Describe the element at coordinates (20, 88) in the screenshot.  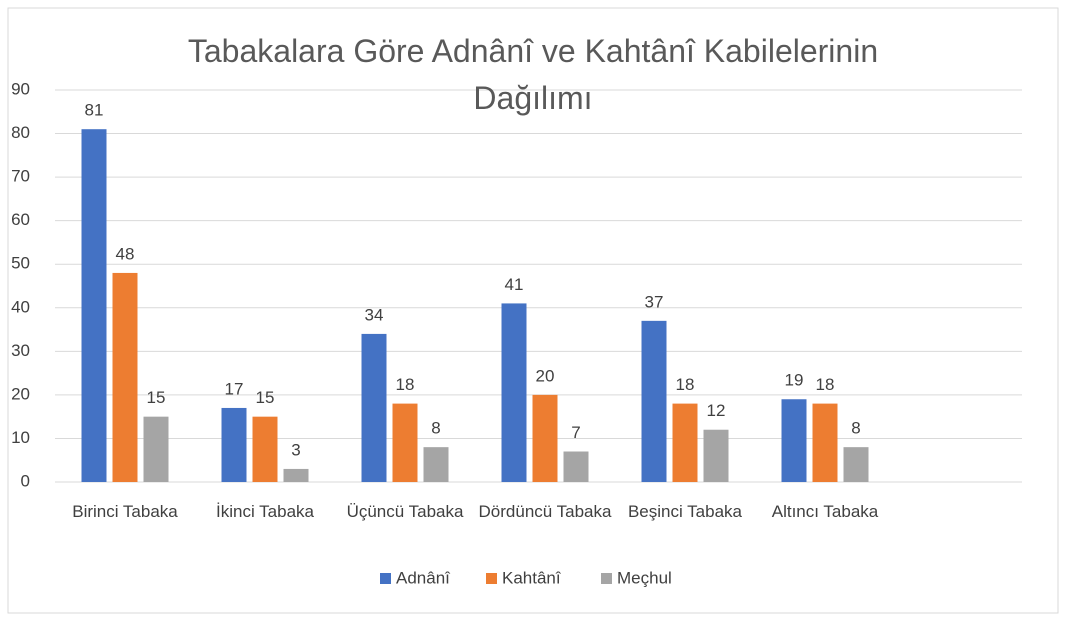
I see `y-tick-label: 90` at that location.